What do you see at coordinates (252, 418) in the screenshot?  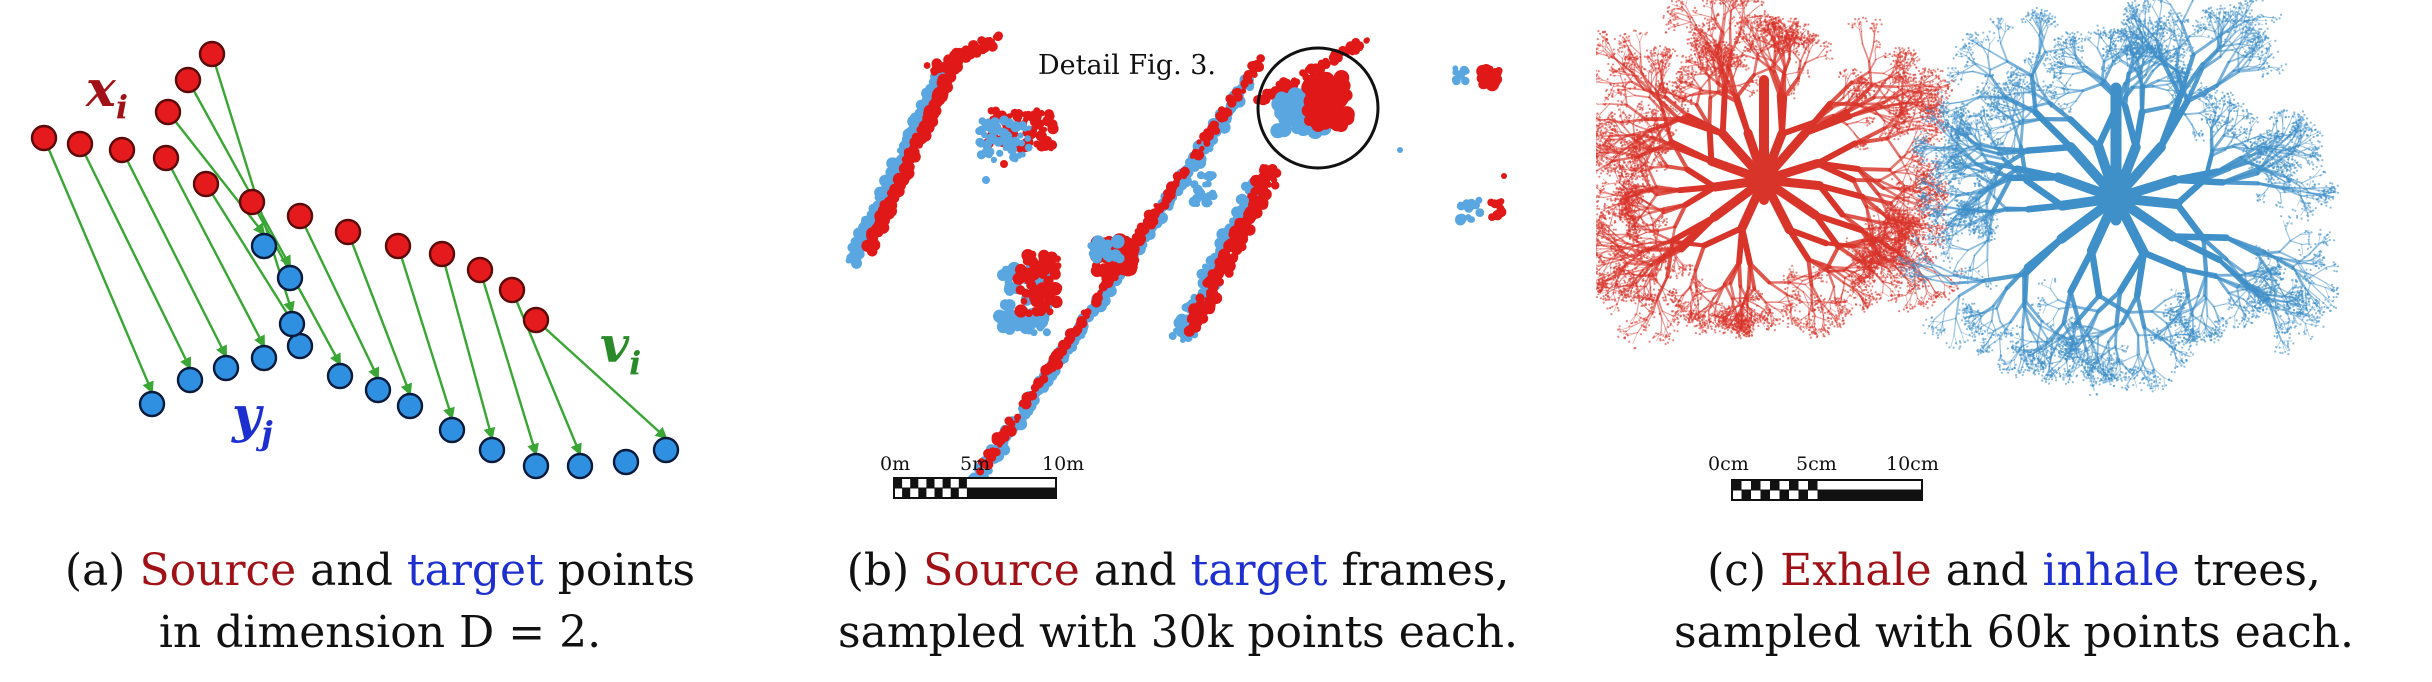 I see `label-y: yj` at bounding box center [252, 418].